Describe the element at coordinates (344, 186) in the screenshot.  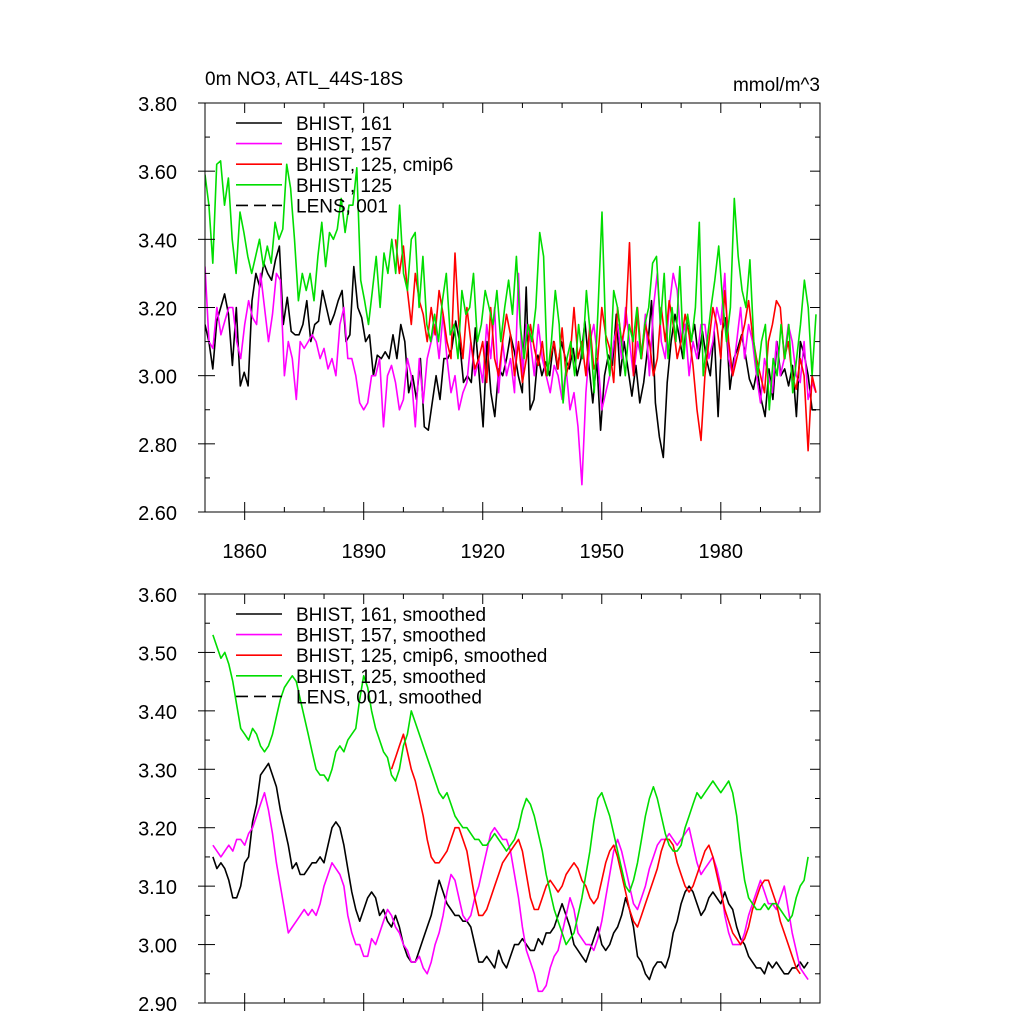
I see `legend-label-3: BHIST, 125` at that location.